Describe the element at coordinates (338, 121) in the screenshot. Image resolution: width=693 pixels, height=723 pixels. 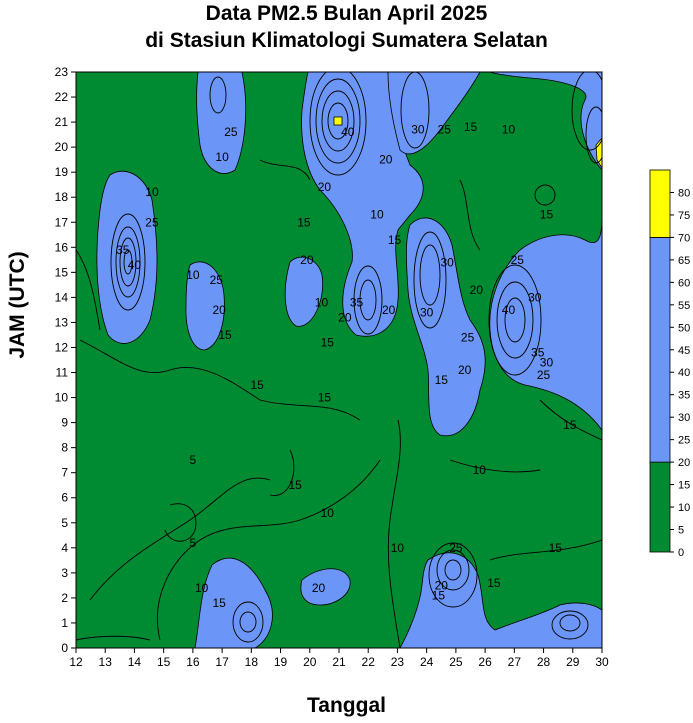
I see `yellow-region` at that location.